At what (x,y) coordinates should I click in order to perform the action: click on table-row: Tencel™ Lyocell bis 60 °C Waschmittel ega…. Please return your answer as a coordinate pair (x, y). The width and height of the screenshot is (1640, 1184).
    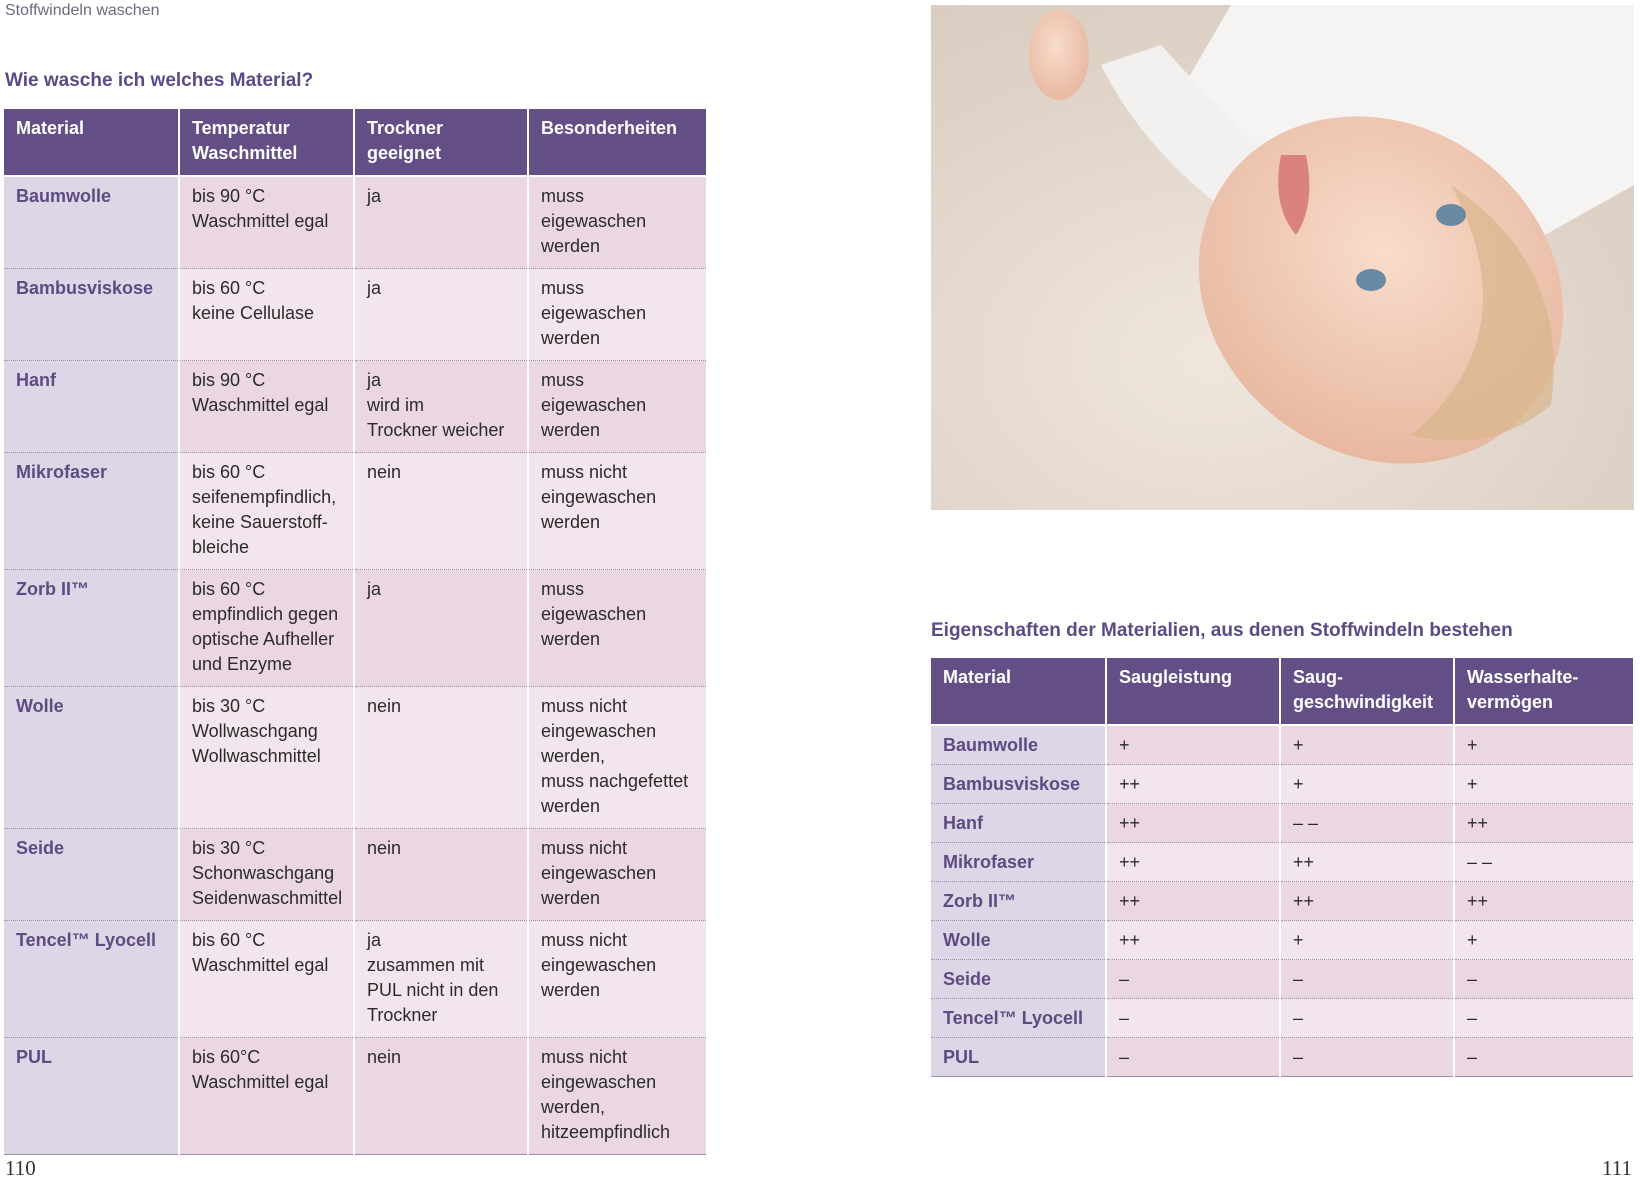
    Looking at the image, I should click on (356, 979).